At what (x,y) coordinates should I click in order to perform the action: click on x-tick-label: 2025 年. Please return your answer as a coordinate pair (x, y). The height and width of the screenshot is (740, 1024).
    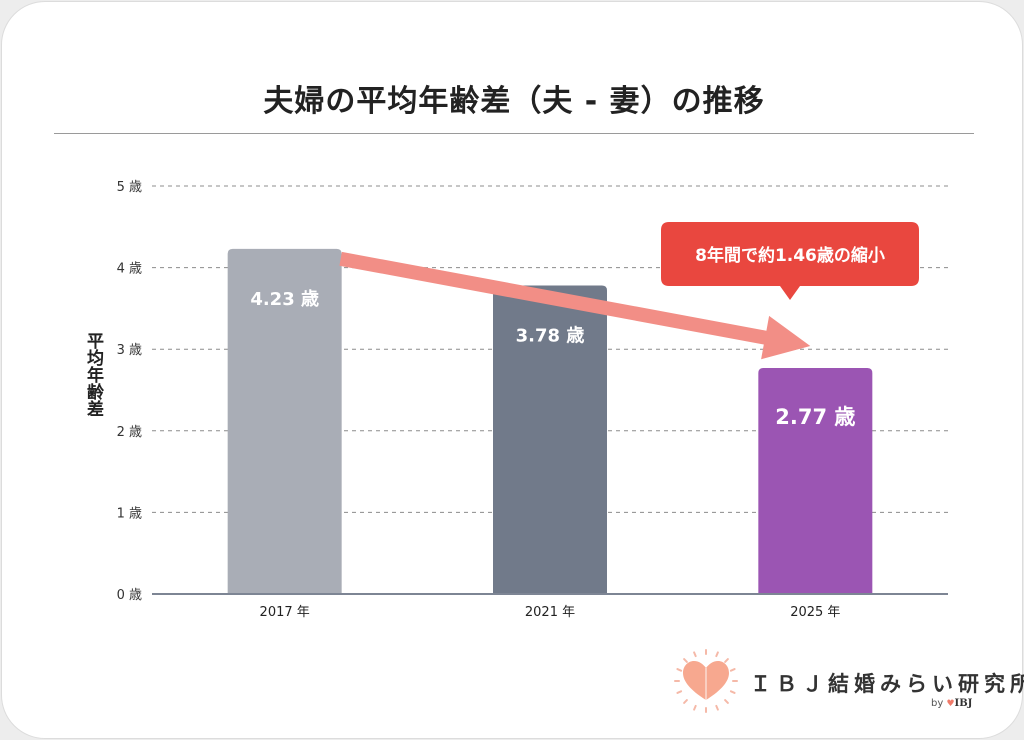
    Looking at the image, I should click on (815, 612).